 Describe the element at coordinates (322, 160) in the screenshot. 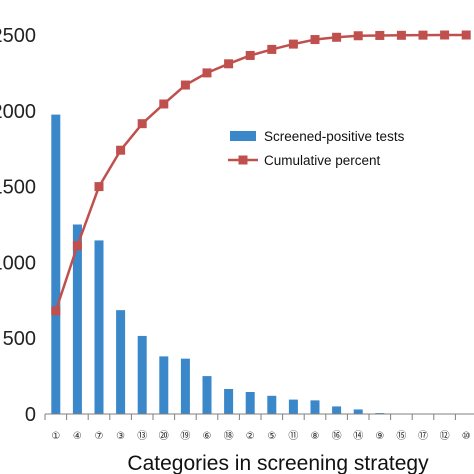

I see `legend-label-line: Cumulative percent` at that location.